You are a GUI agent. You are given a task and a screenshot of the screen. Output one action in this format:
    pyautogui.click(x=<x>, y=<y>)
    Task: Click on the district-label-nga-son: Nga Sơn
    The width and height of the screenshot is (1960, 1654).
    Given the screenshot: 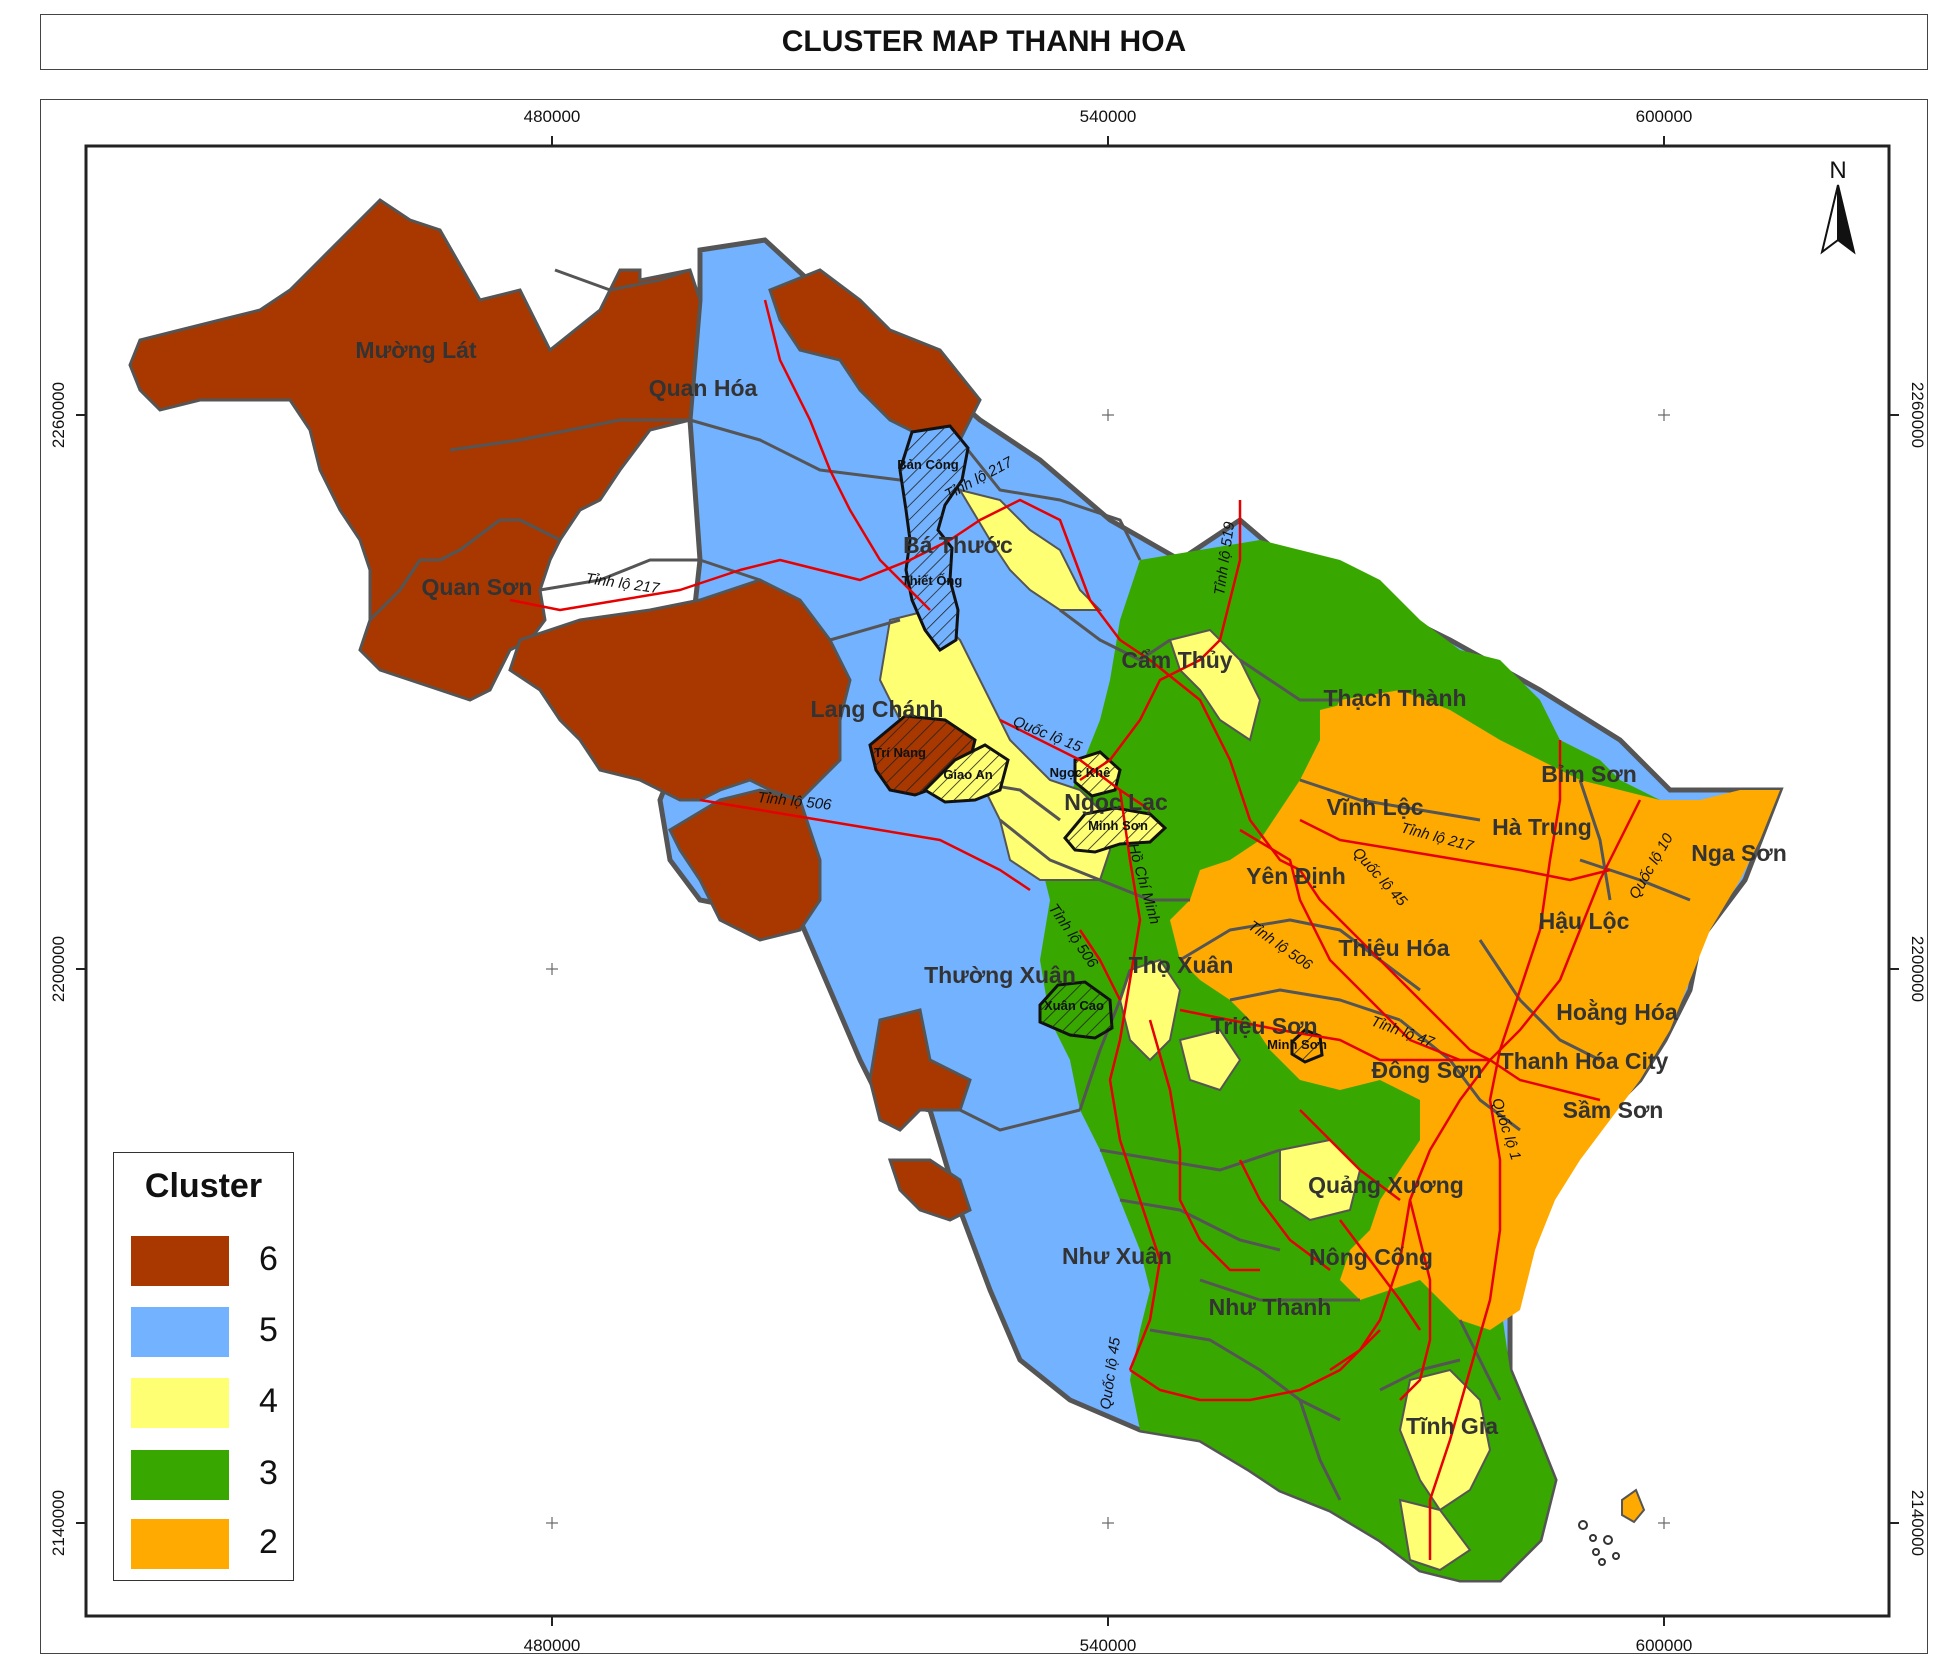 What is the action you would take?
    pyautogui.click(x=1739, y=853)
    